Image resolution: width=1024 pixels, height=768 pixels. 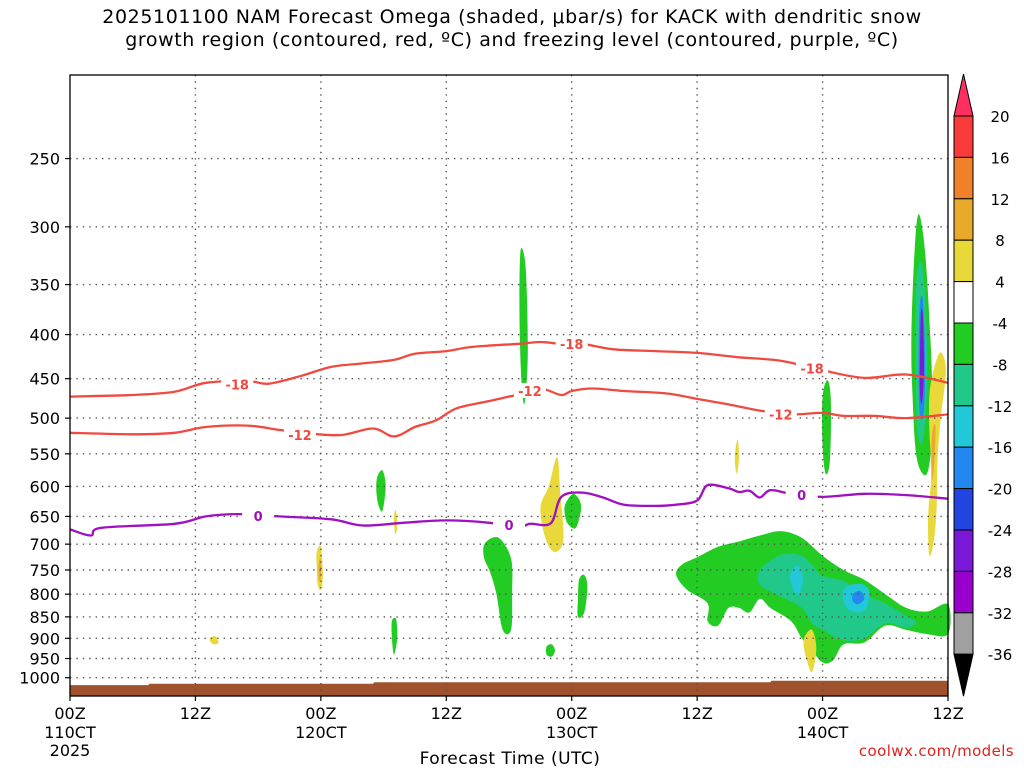 I want to click on y-tick-label-300: 300, so click(x=44, y=227).